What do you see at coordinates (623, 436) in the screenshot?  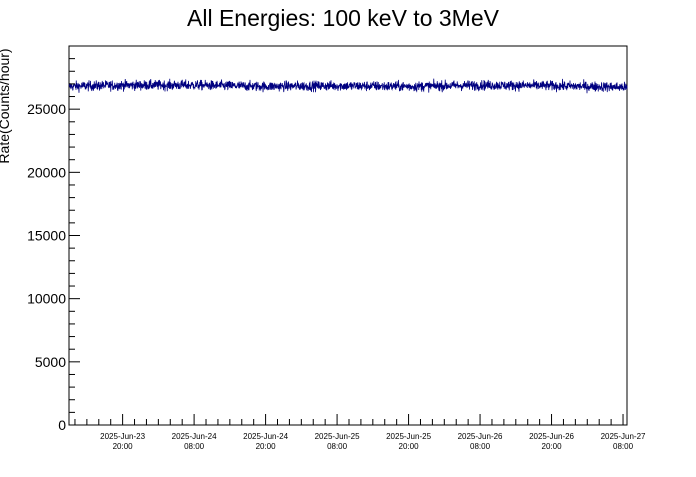 I see `x-tick-date-label: 2025-Jun-27` at bounding box center [623, 436].